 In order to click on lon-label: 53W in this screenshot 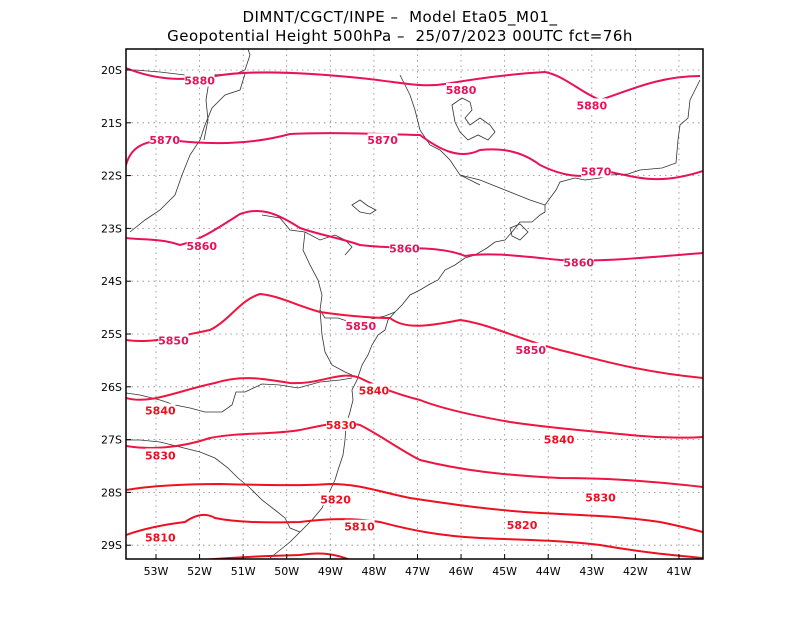, I will do `click(156, 571)`.